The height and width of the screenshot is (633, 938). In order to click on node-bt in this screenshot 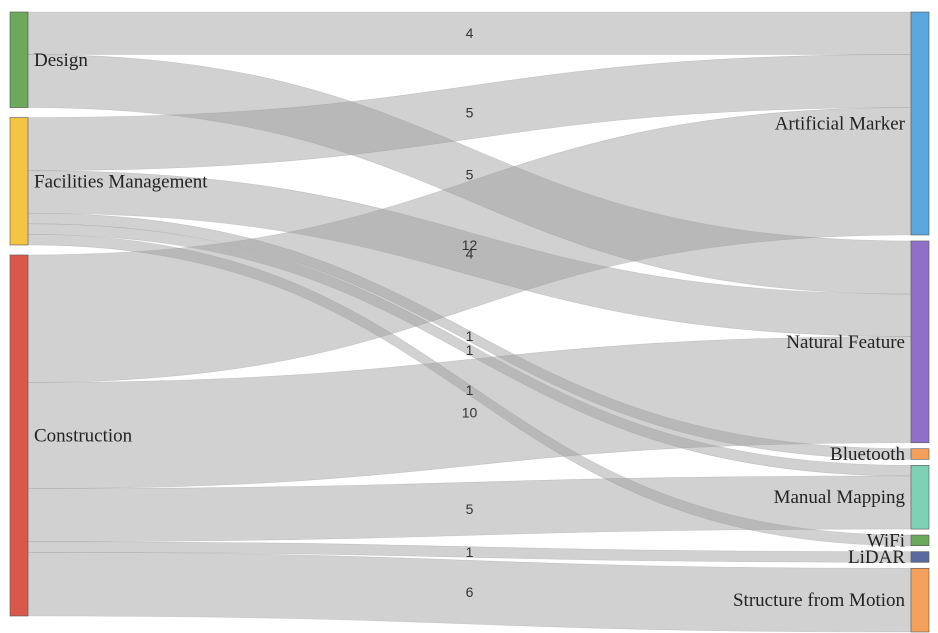, I will do `click(920, 454)`.